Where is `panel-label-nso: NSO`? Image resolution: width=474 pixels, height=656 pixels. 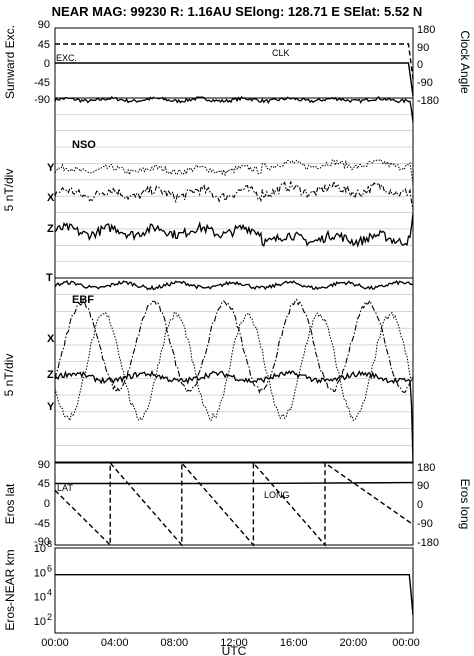
panel-label-nso: NSO is located at coordinates (84, 145).